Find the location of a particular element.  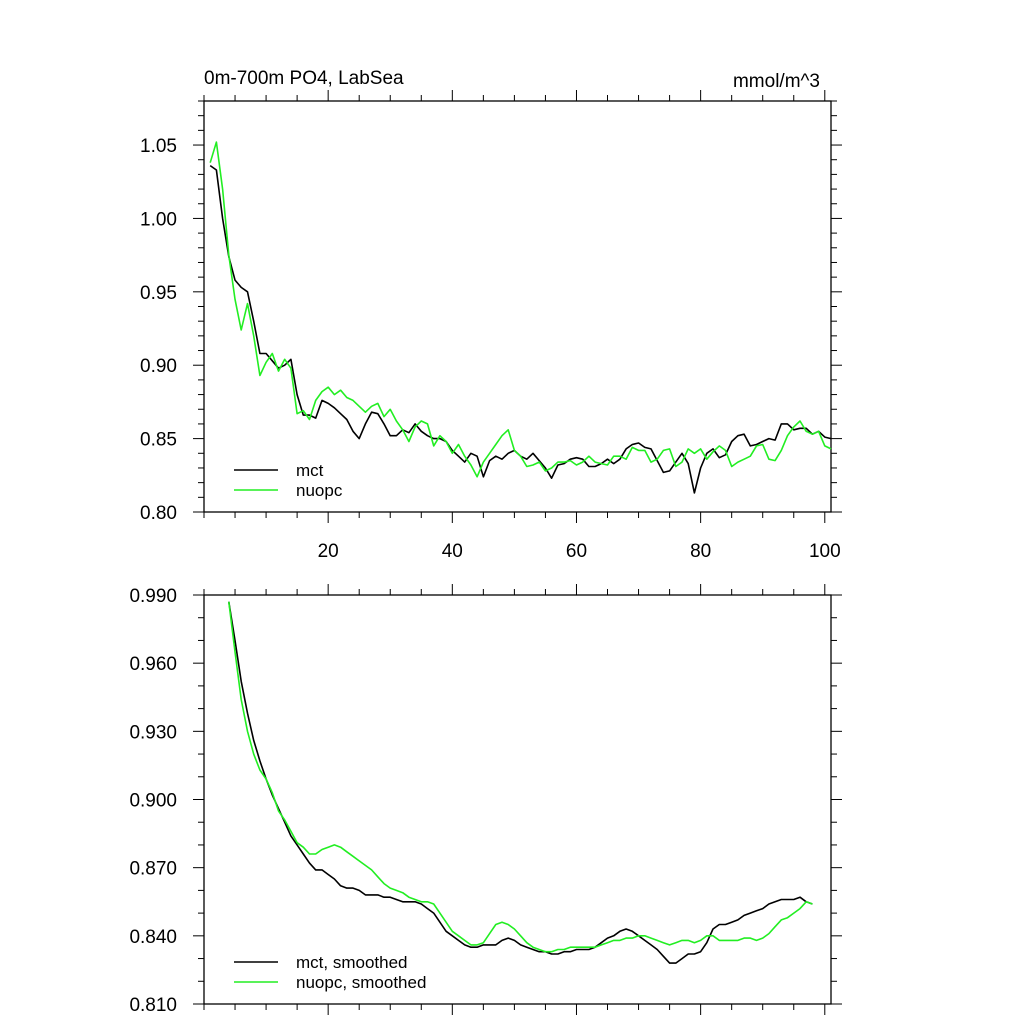

legend-label: nuopc, smoothed is located at coordinates (361, 982).